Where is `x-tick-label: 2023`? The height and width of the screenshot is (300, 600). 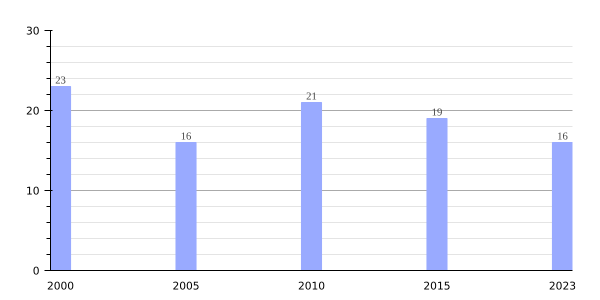
x-tick-label: 2023 is located at coordinates (562, 286).